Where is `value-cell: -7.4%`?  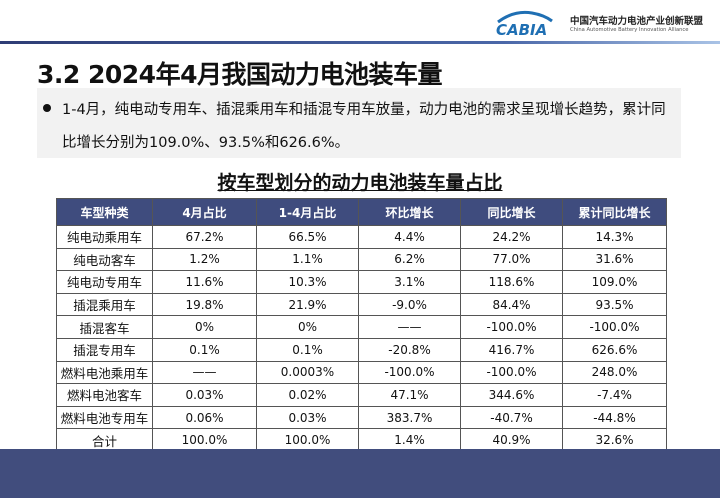
value-cell: -7.4% is located at coordinates (614, 395).